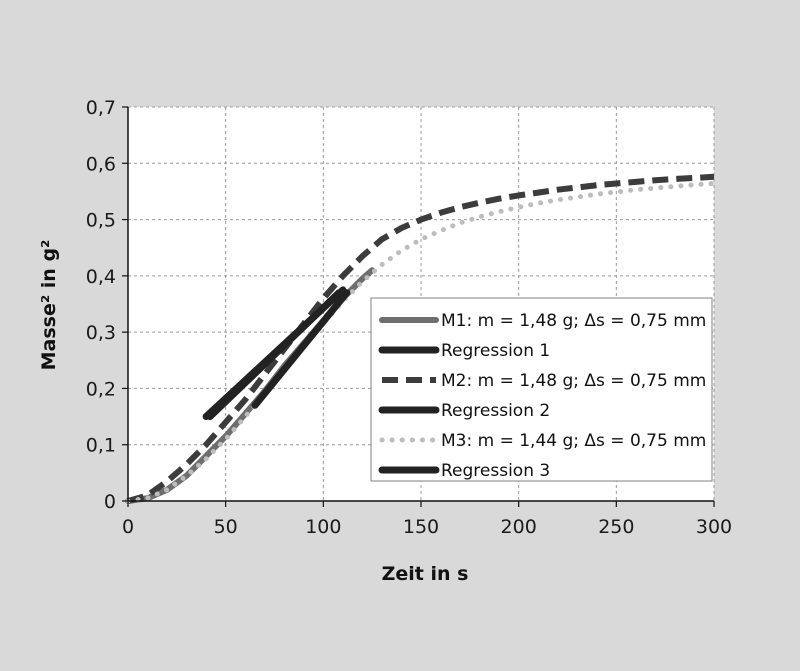  What do you see at coordinates (128, 527) in the screenshot?
I see `x-tick-label: 0` at bounding box center [128, 527].